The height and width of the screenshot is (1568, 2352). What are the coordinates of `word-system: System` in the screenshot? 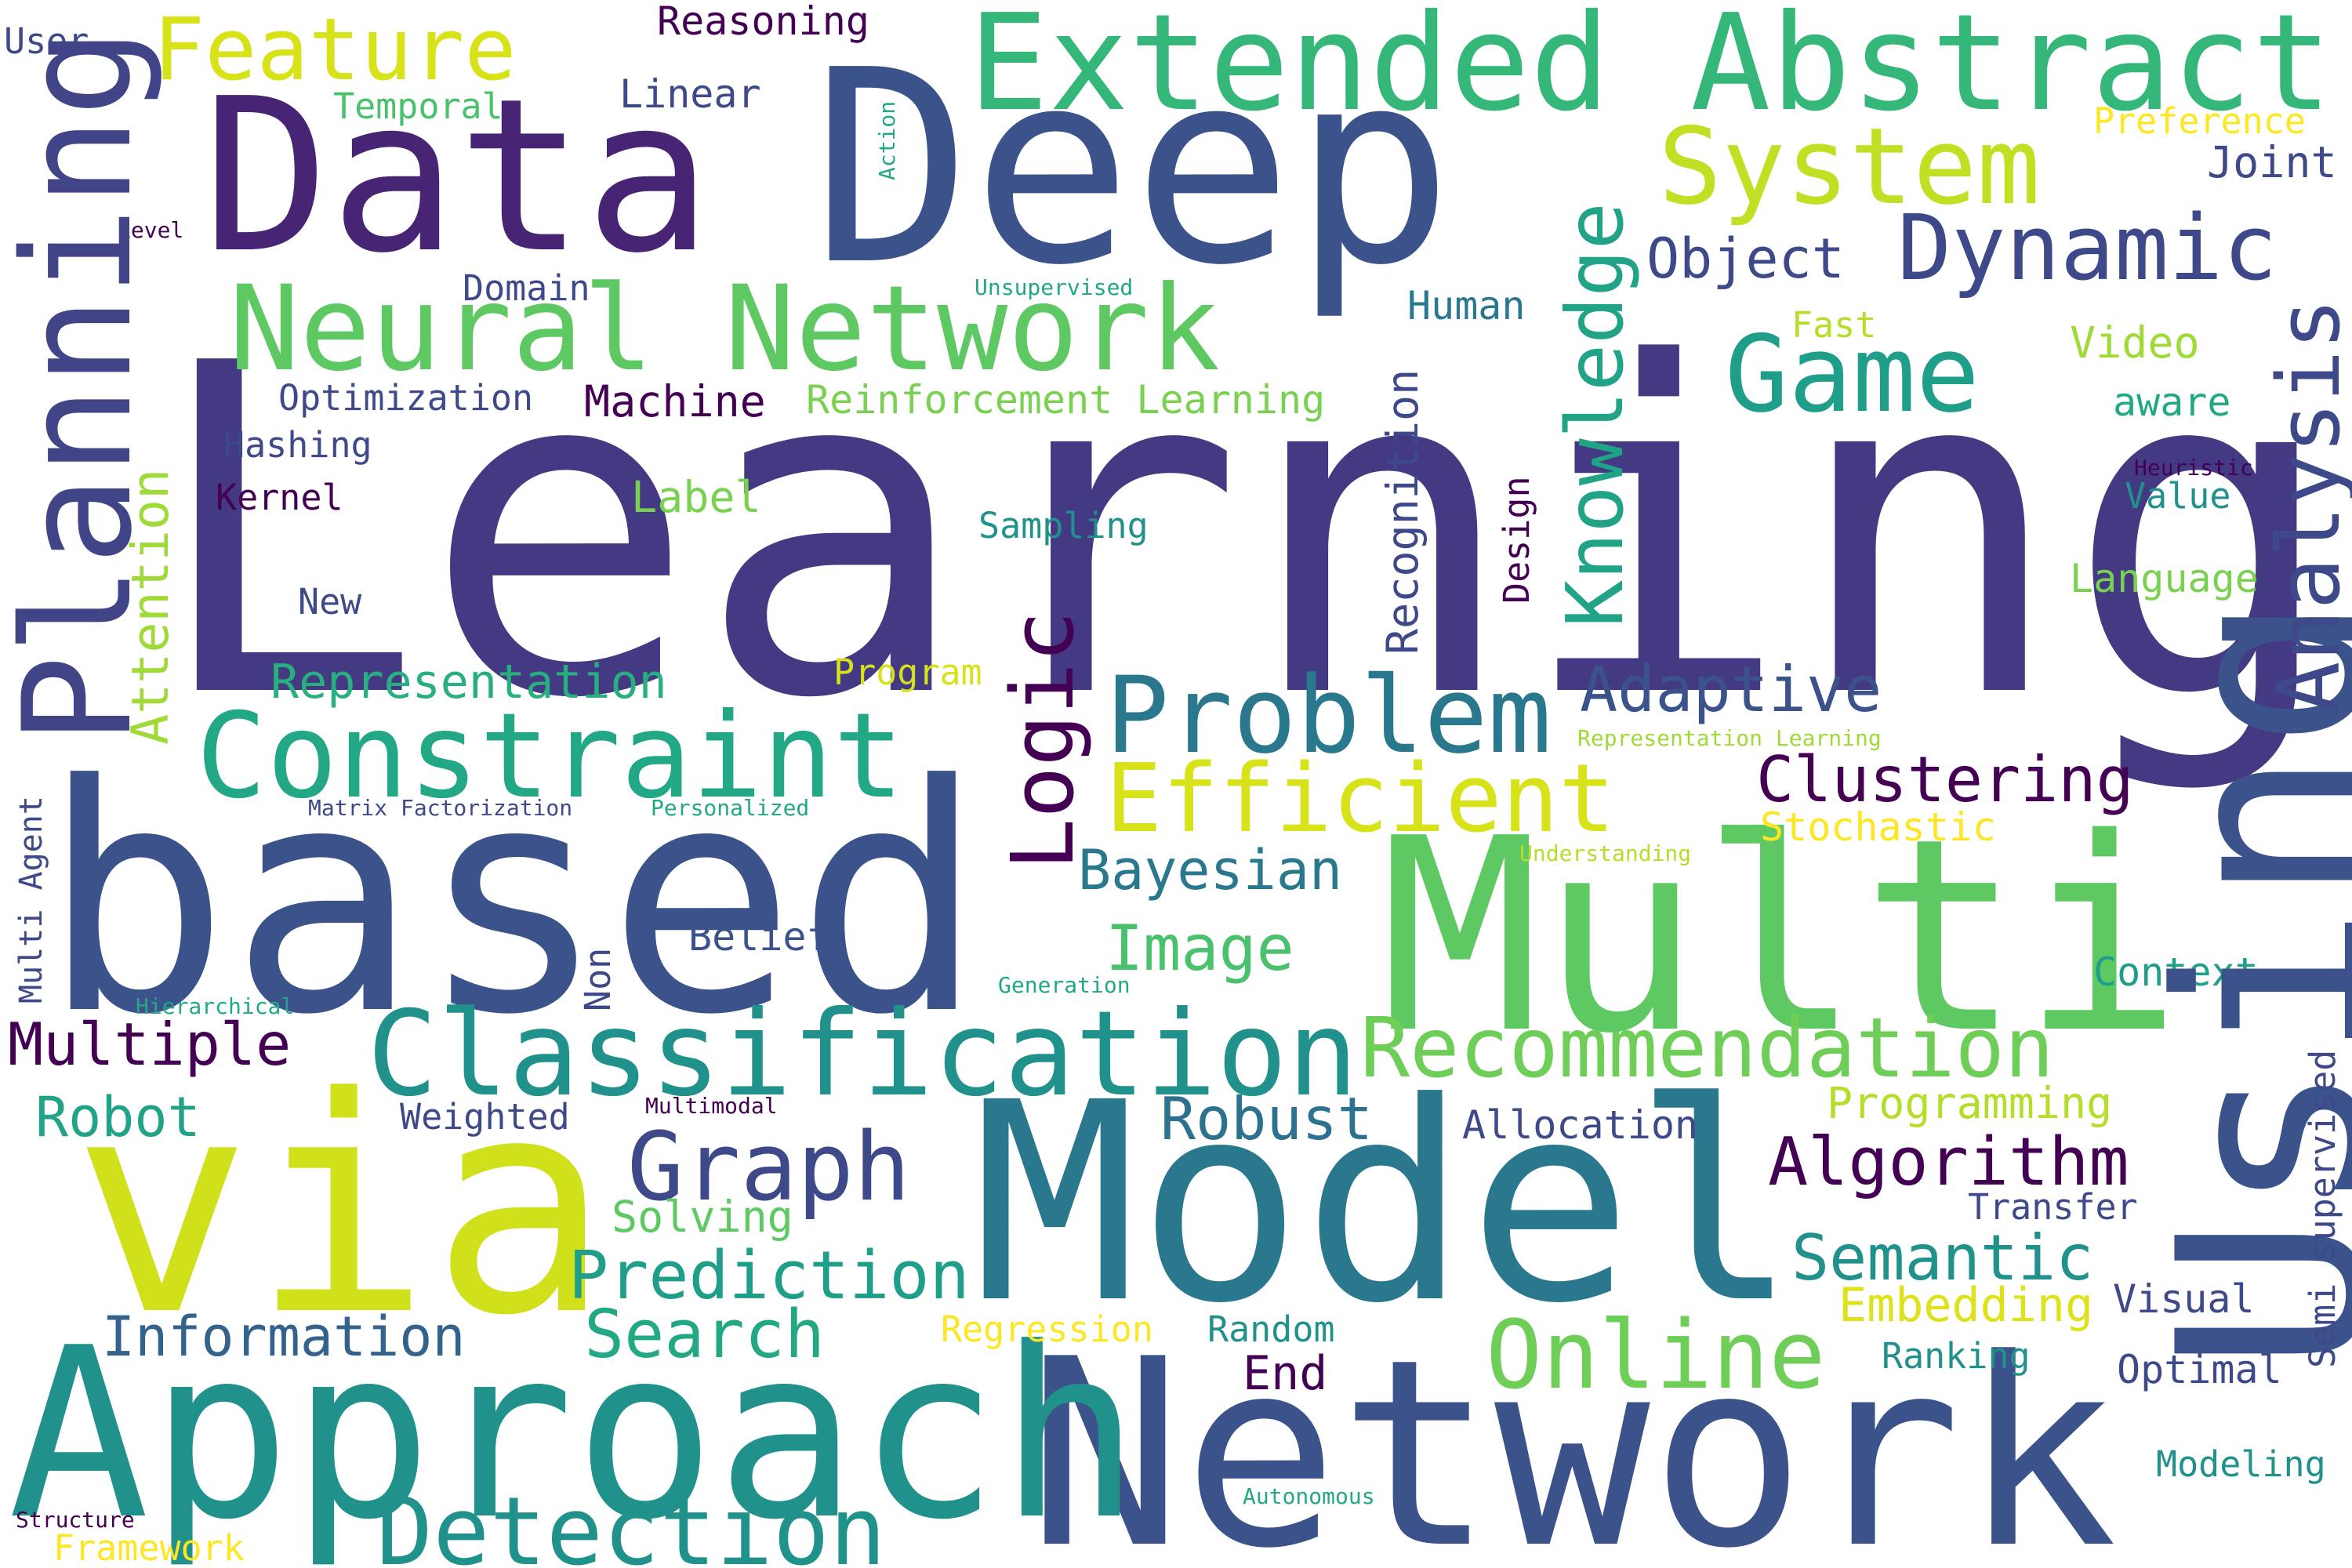 It's located at (1850, 166).